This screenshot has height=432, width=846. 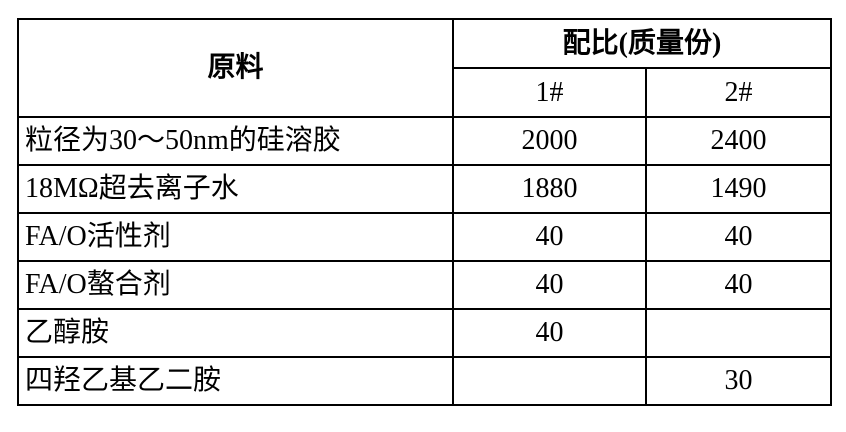 I want to click on material-cell: FA/O螯合剂, so click(x=235, y=285).